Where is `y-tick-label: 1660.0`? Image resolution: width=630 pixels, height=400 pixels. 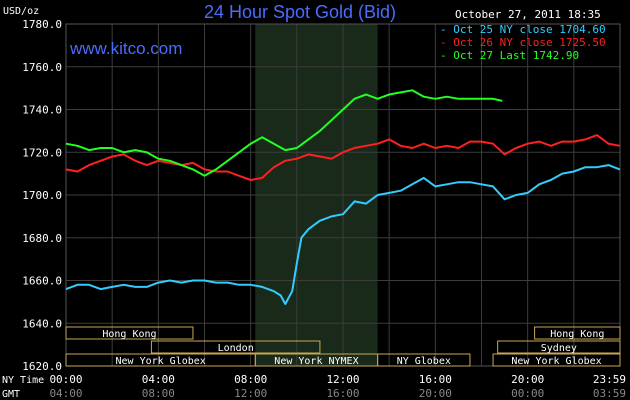
y-tick-label: 1660.0 is located at coordinates (42, 281).